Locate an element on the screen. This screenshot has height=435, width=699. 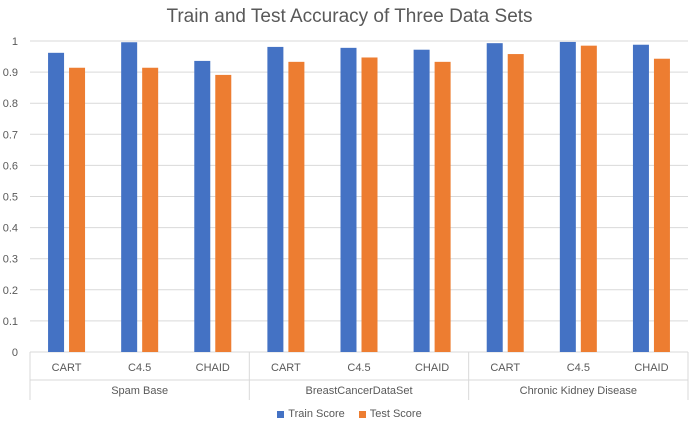
legend-label-train: Train Score is located at coordinates (316, 414).